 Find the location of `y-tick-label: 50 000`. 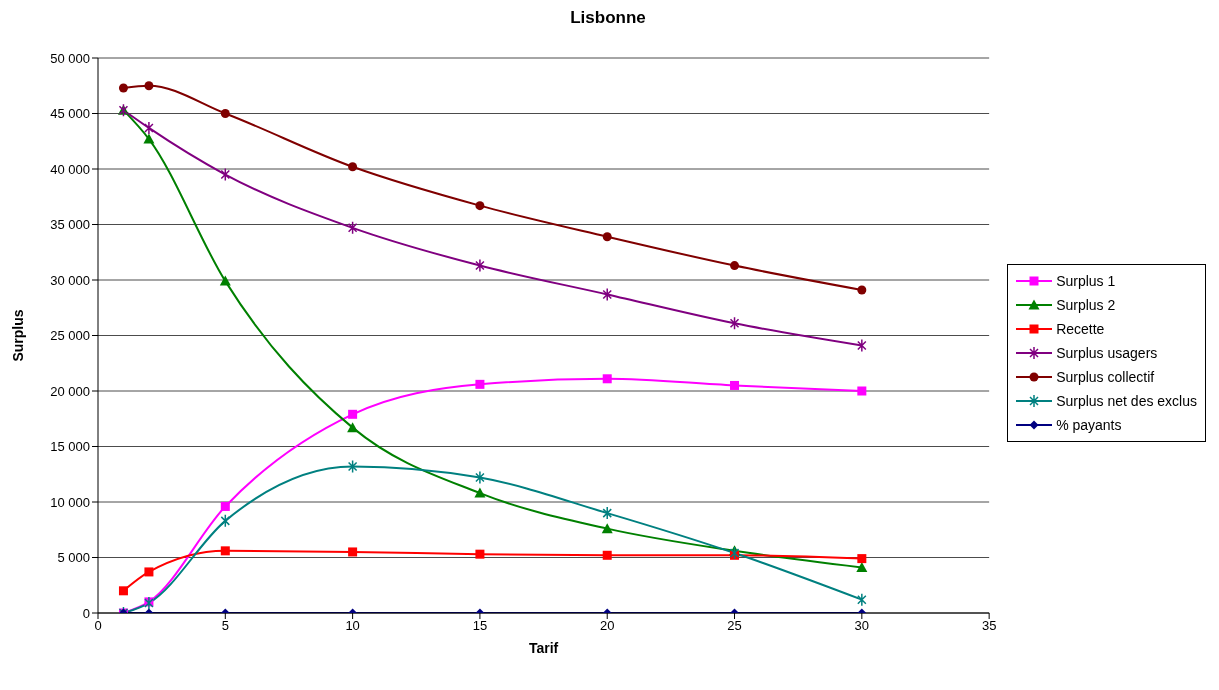

y-tick-label: 50 000 is located at coordinates (70, 58).